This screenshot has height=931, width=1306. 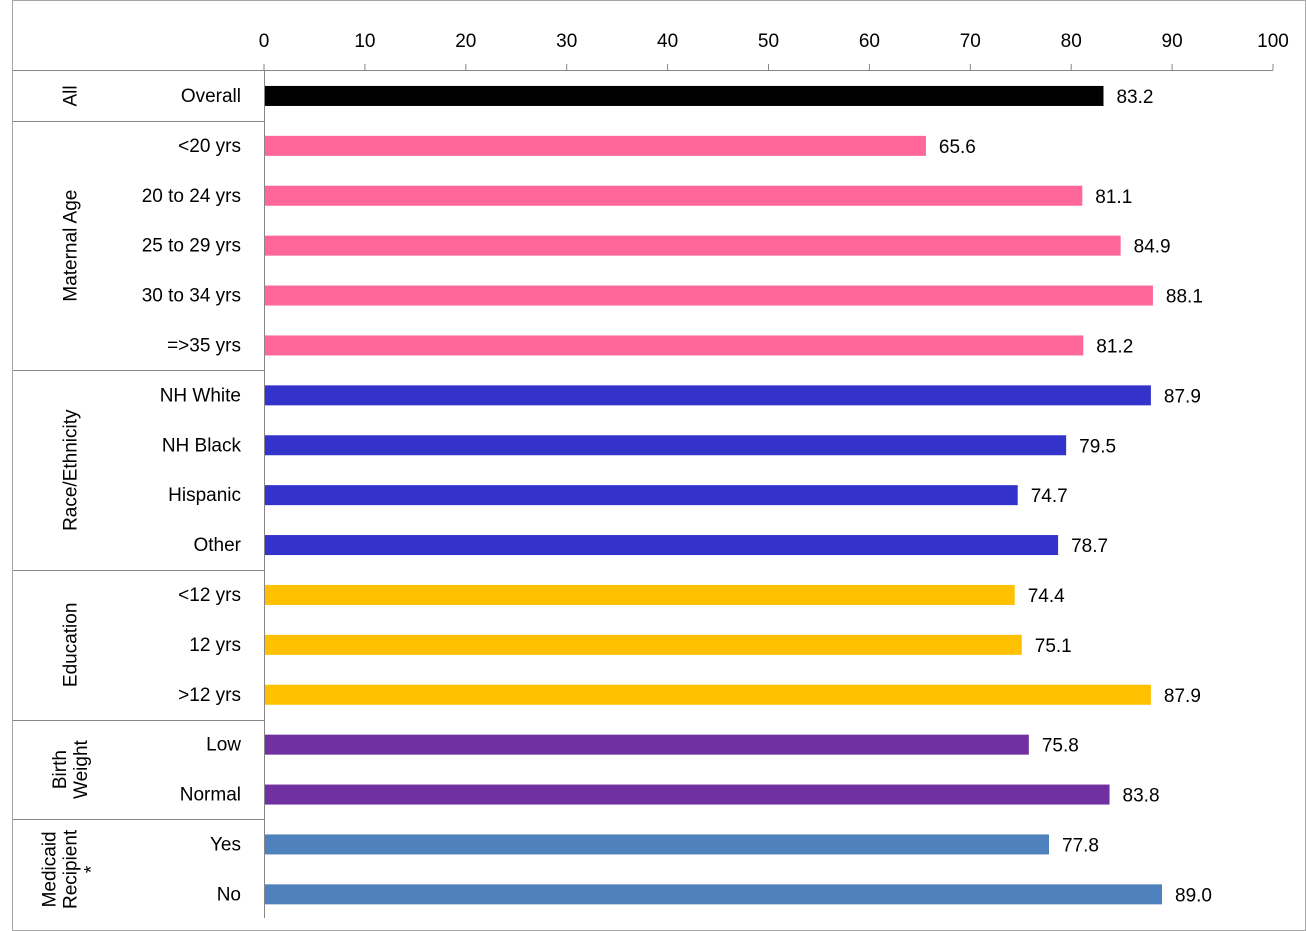 I want to click on x-tick-label: 30, so click(x=566, y=41).